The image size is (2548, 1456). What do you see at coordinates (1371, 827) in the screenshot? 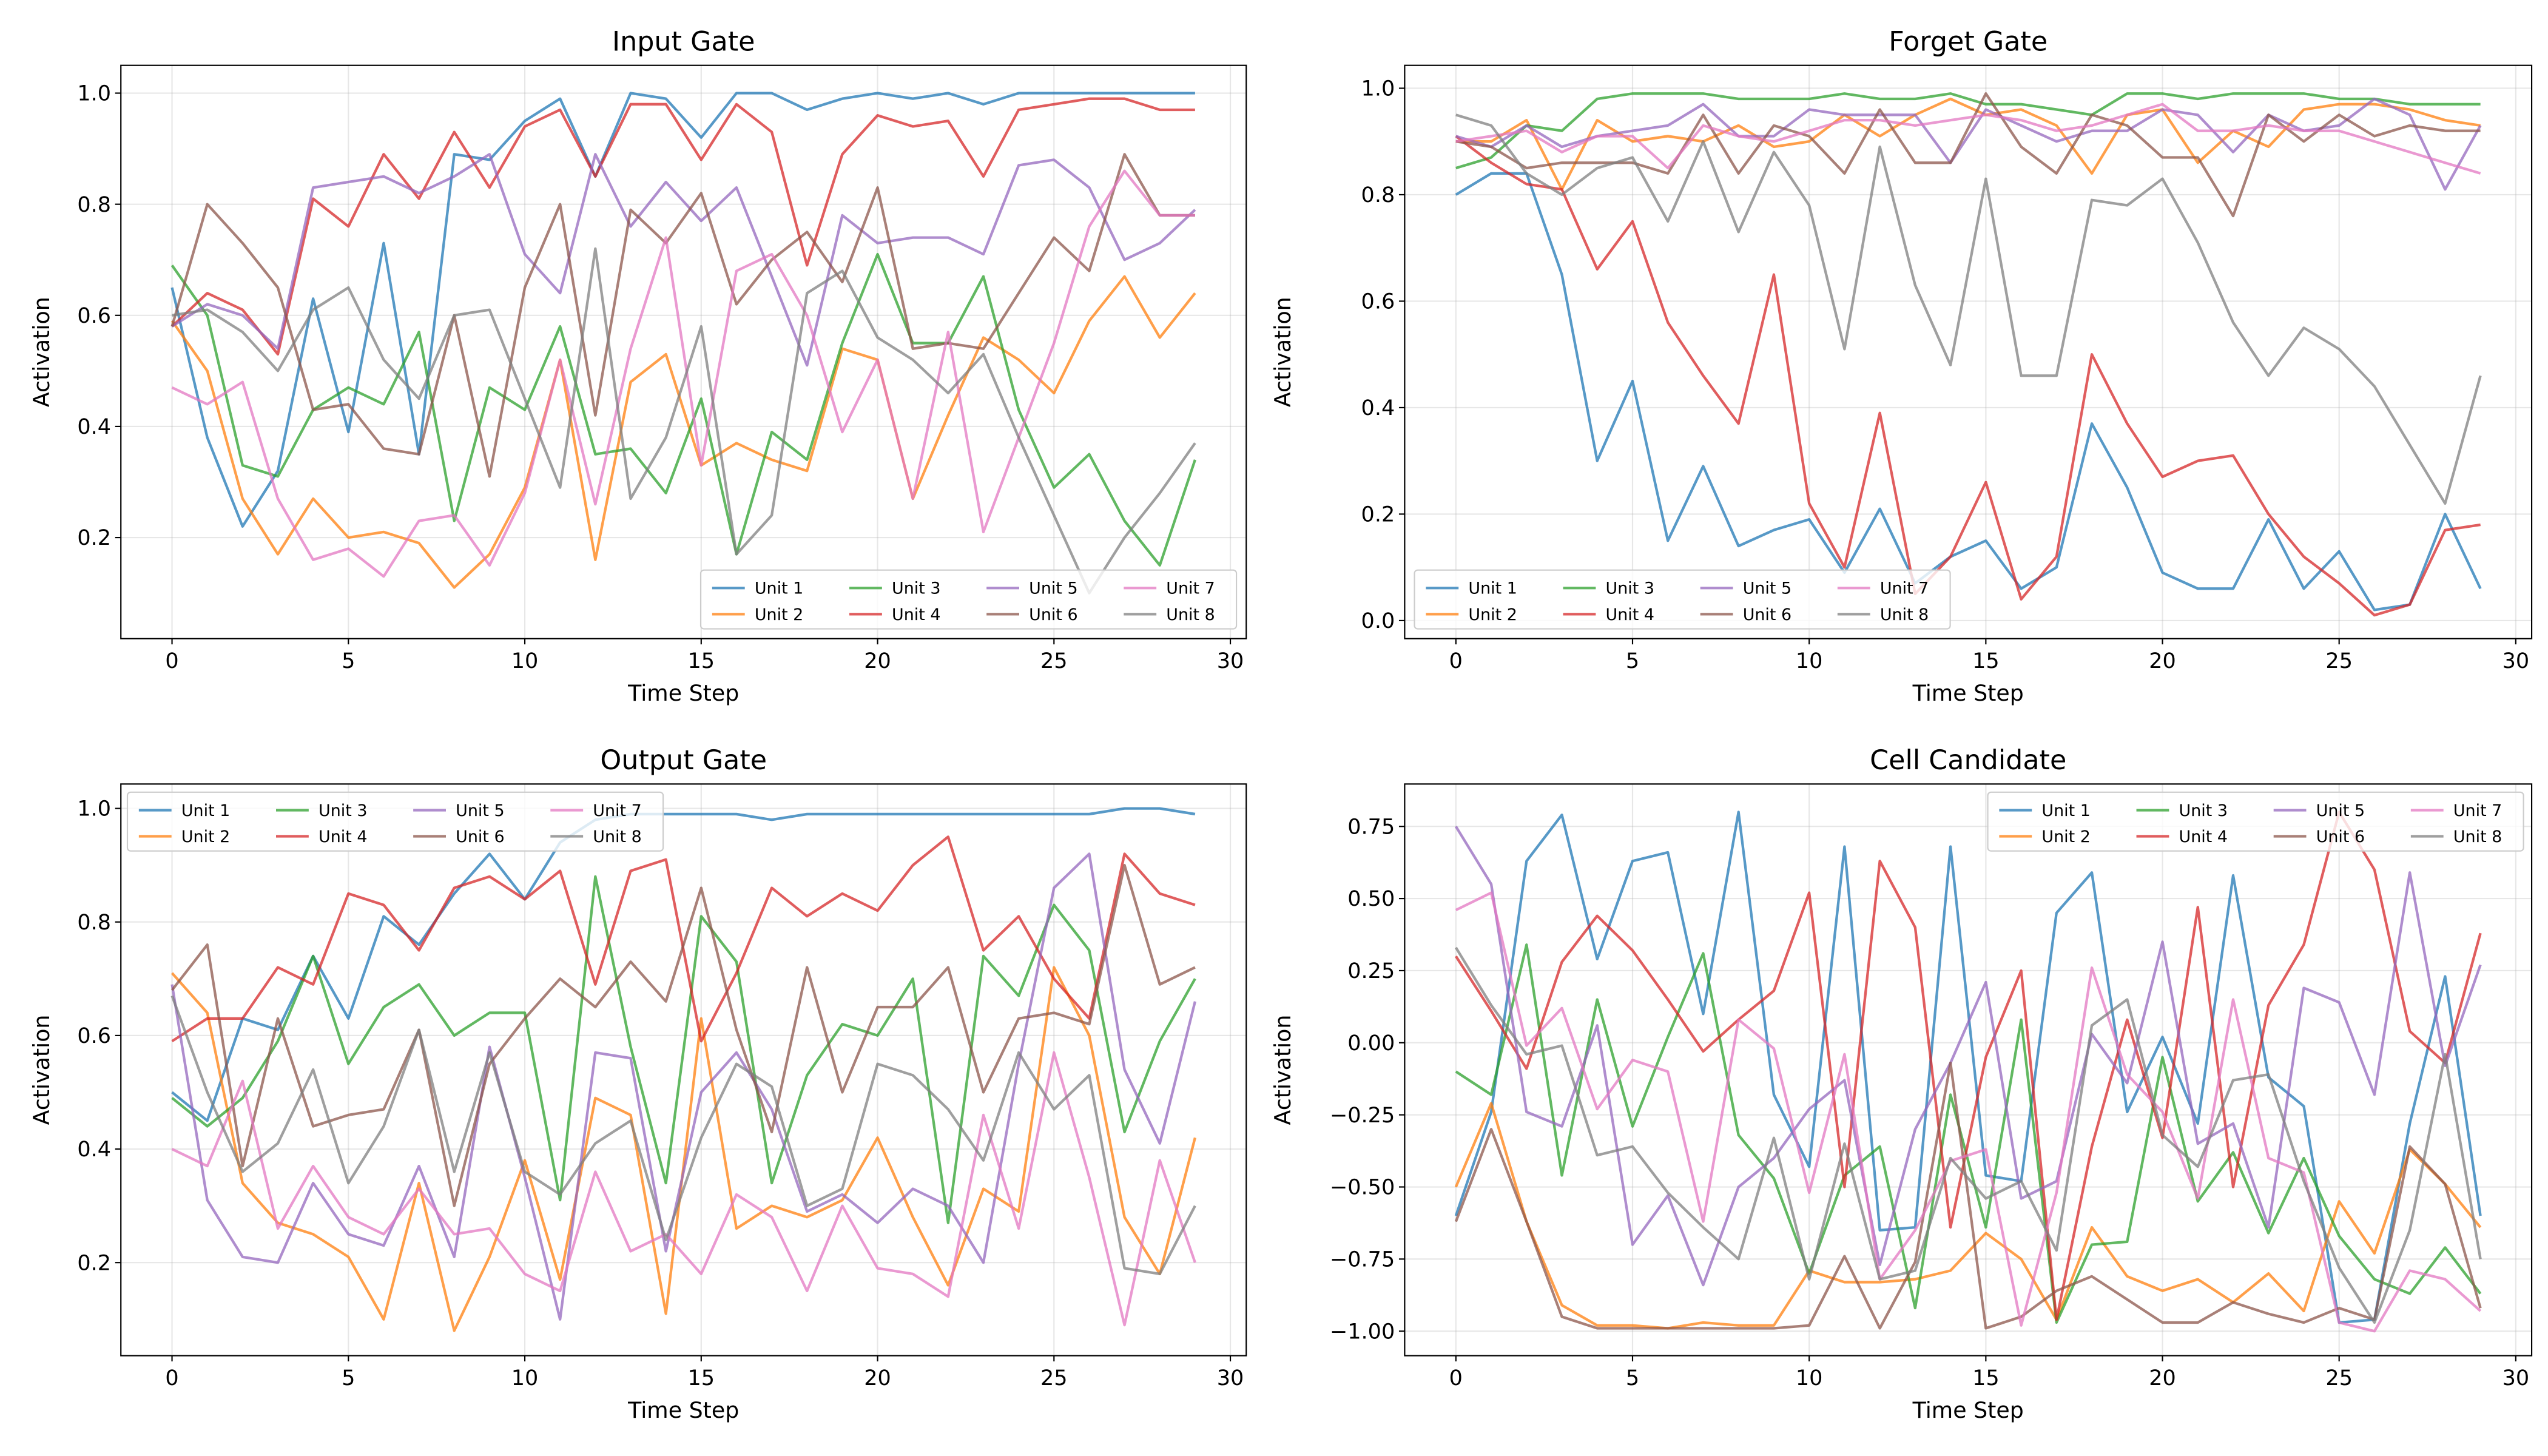
I see `y-tick-label: 0.75` at bounding box center [1371, 827].